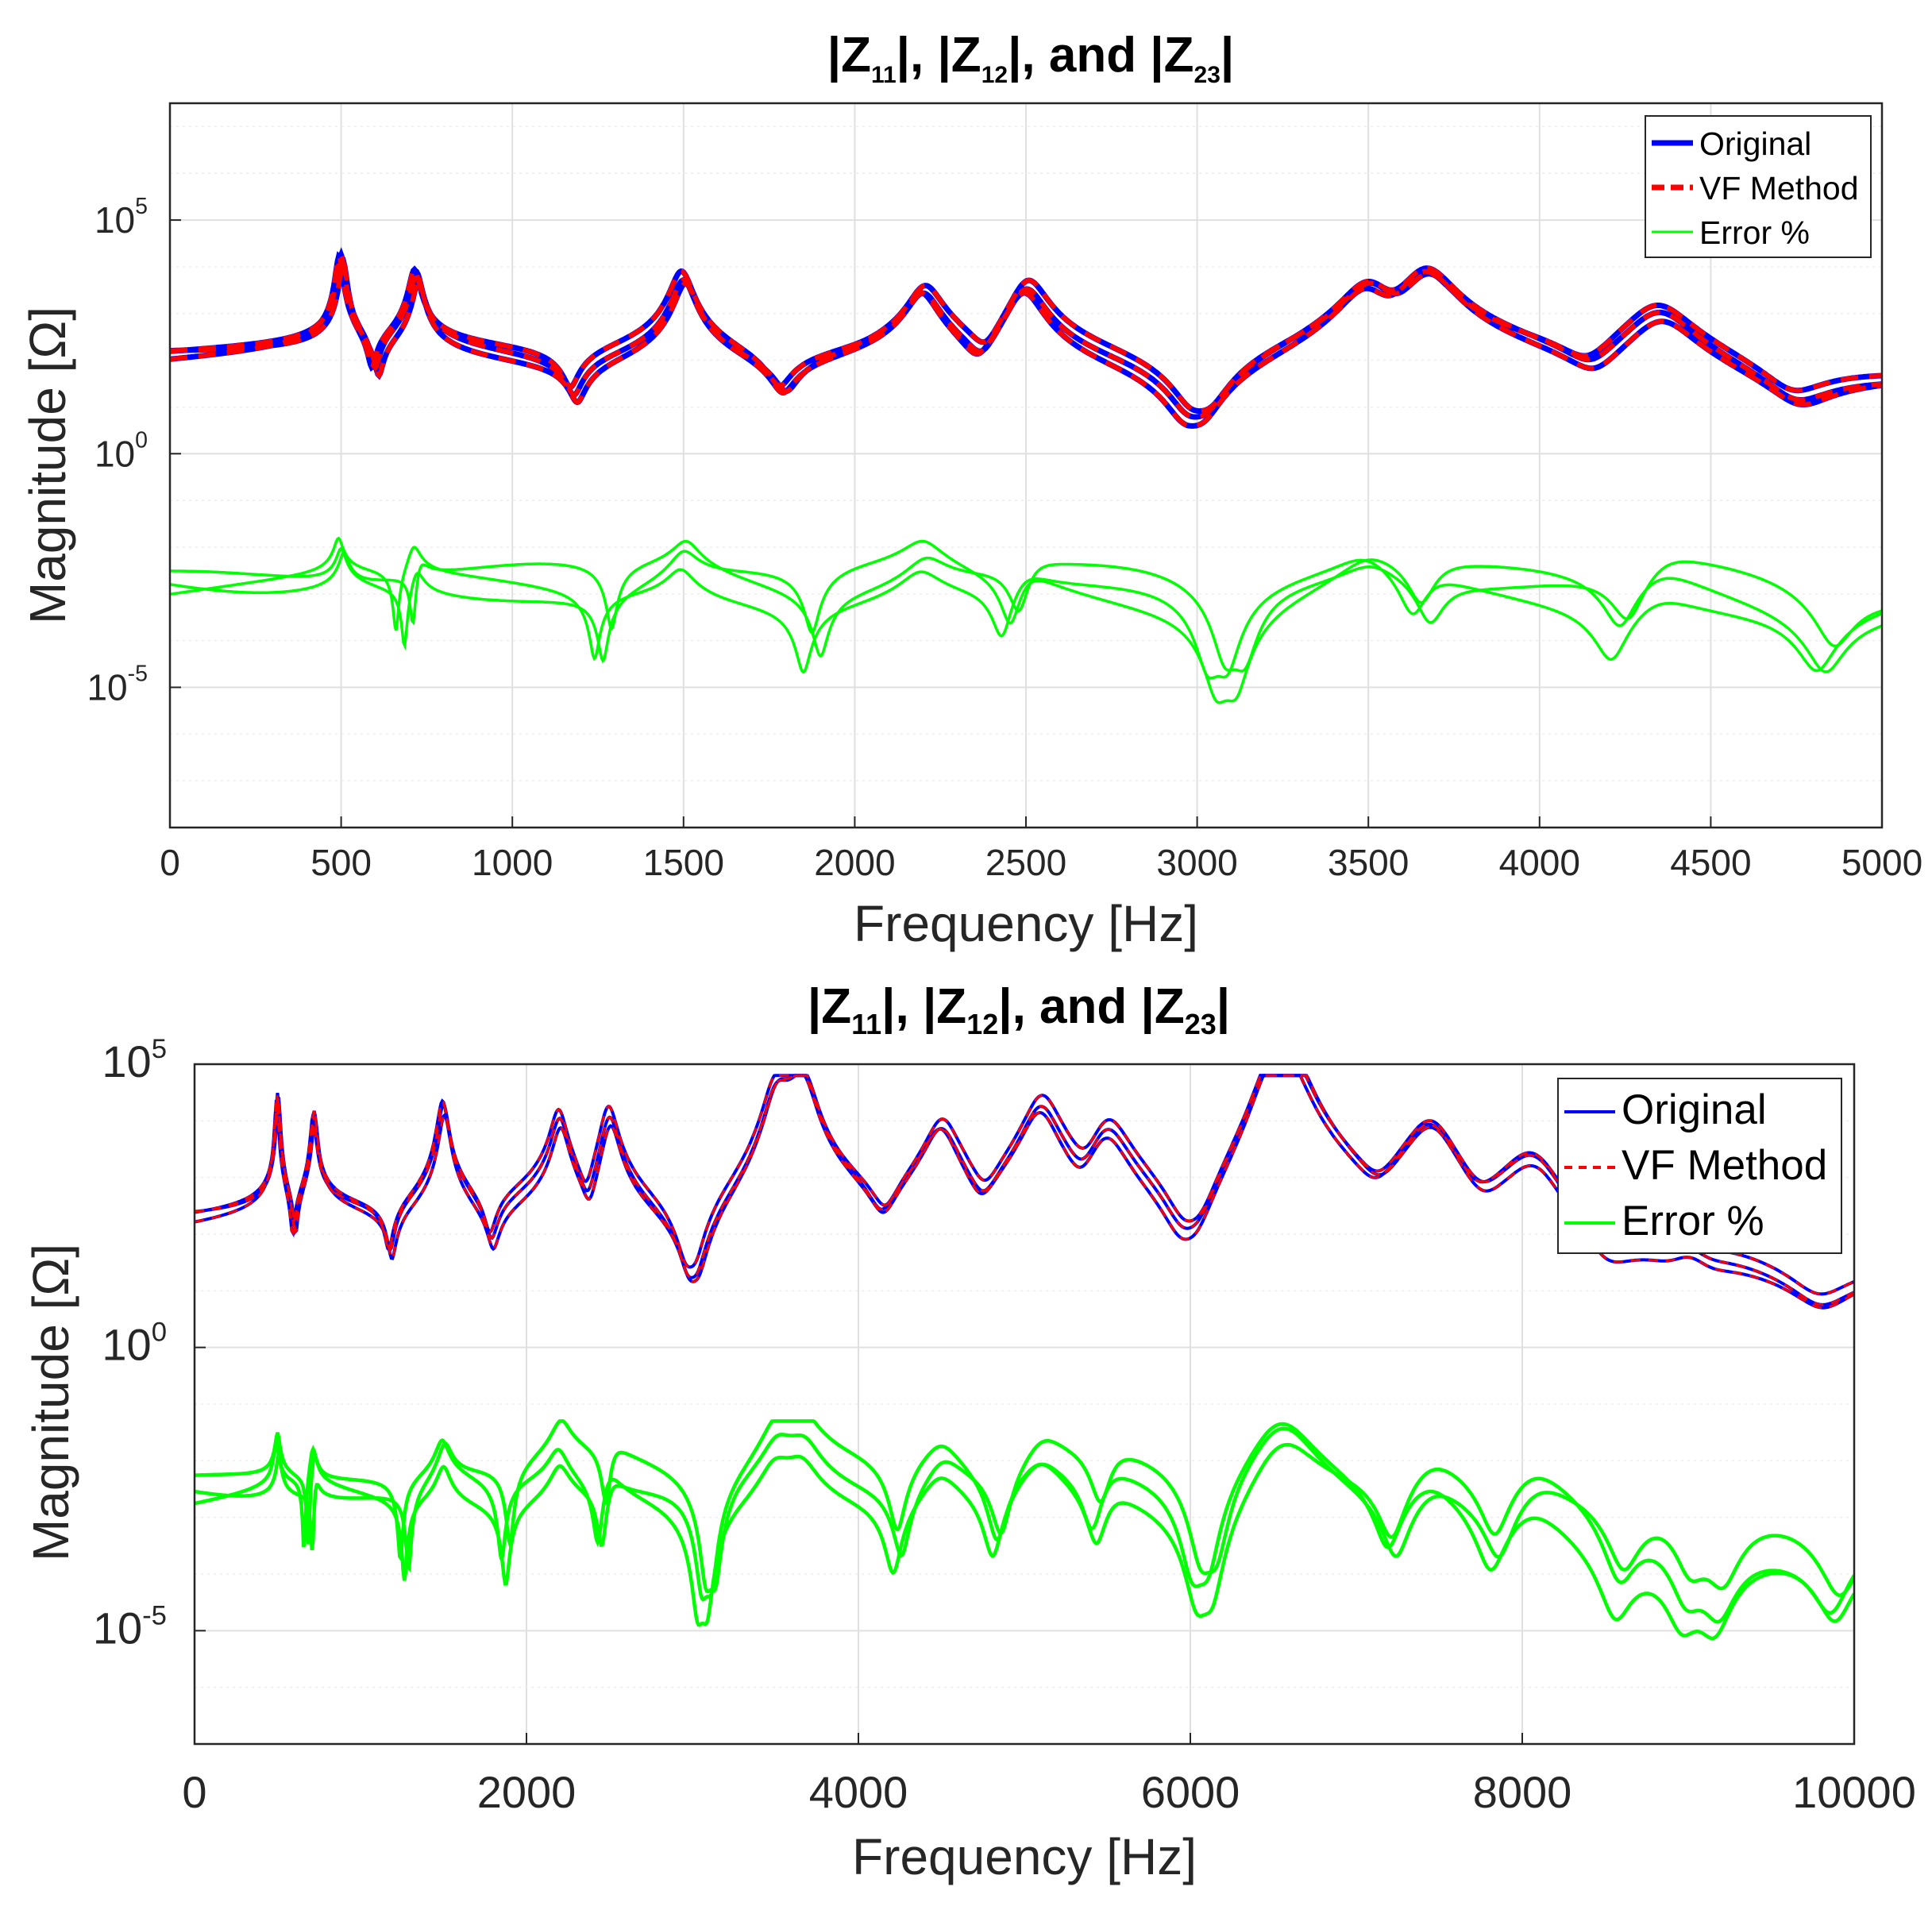 Image resolution: width=1932 pixels, height=1906 pixels. What do you see at coordinates (1881, 863) in the screenshot?
I see `x-tick-label: 5000` at bounding box center [1881, 863].